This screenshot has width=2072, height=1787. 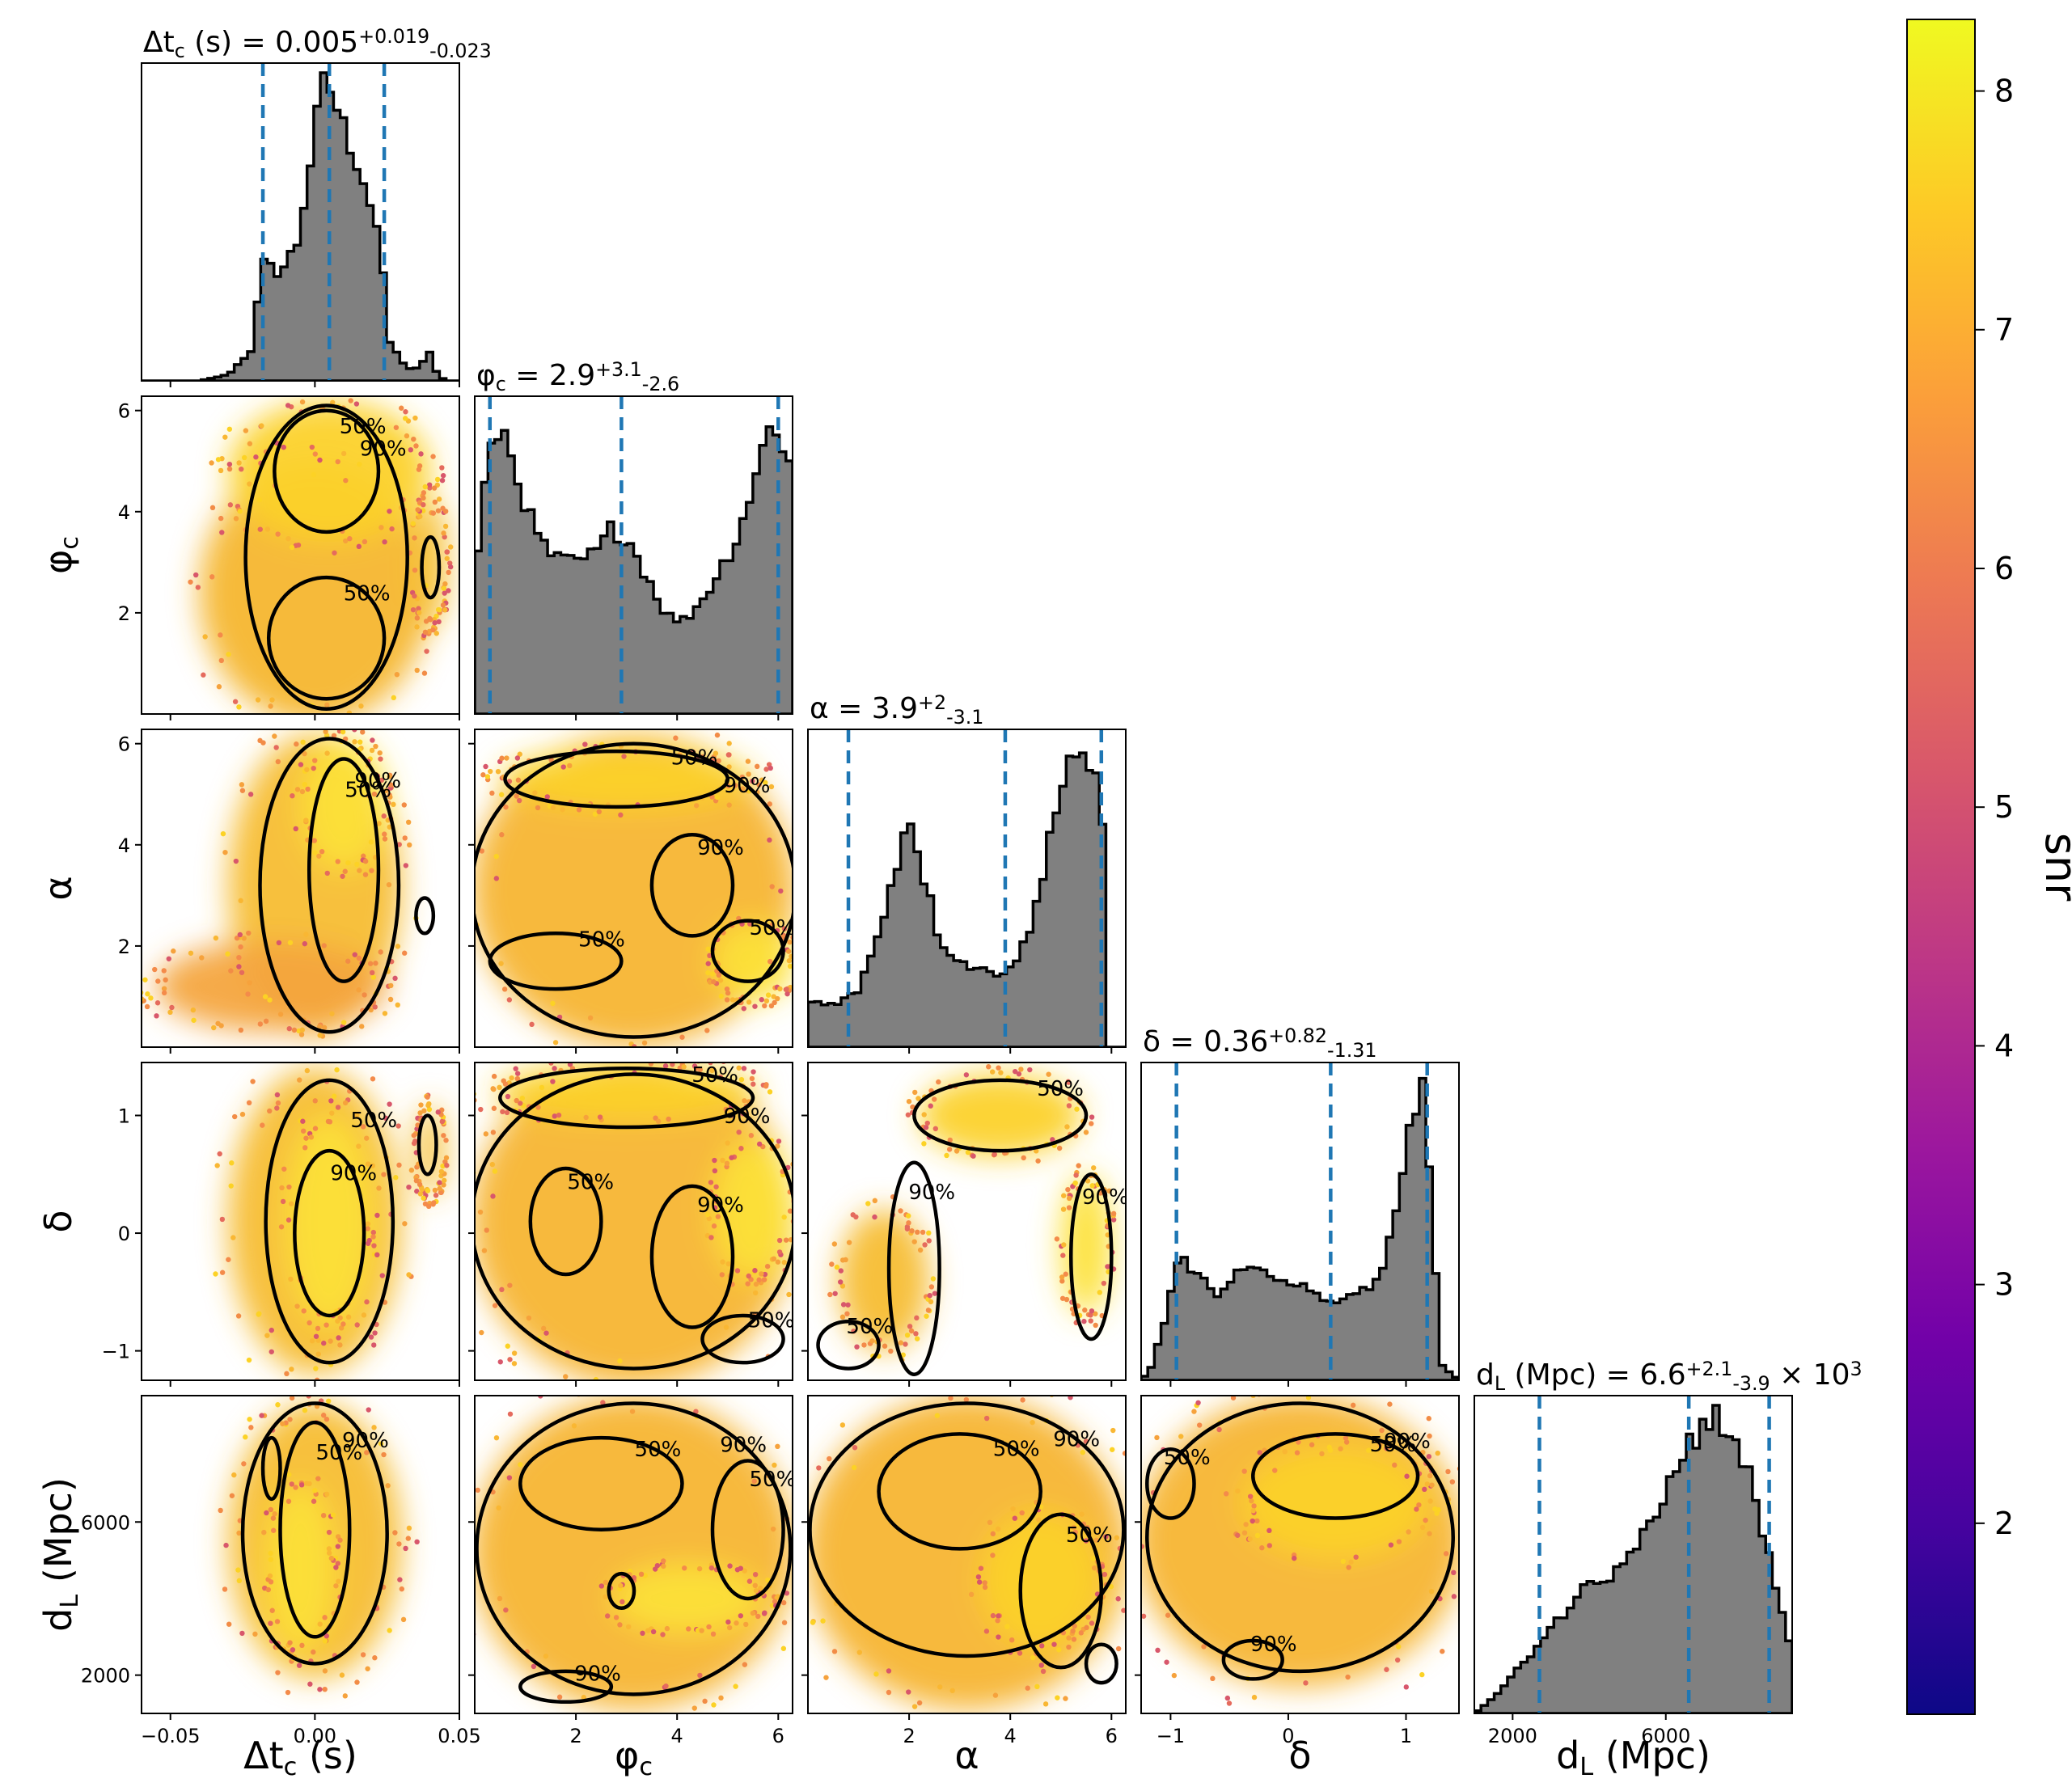 What do you see at coordinates (575, 1736) in the screenshot?
I see `x-tick-label-phic: 2` at bounding box center [575, 1736].